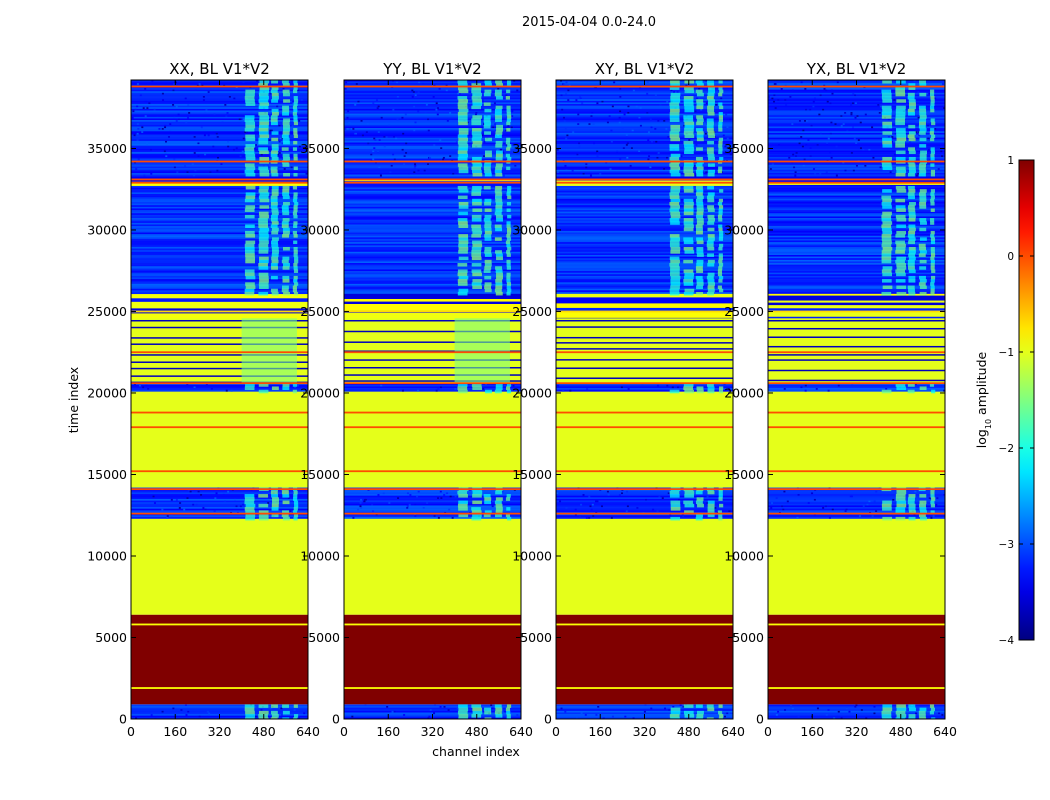  Describe the element at coordinates (1007, 641) in the screenshot. I see `colorbar-tick-label: −4` at that location.